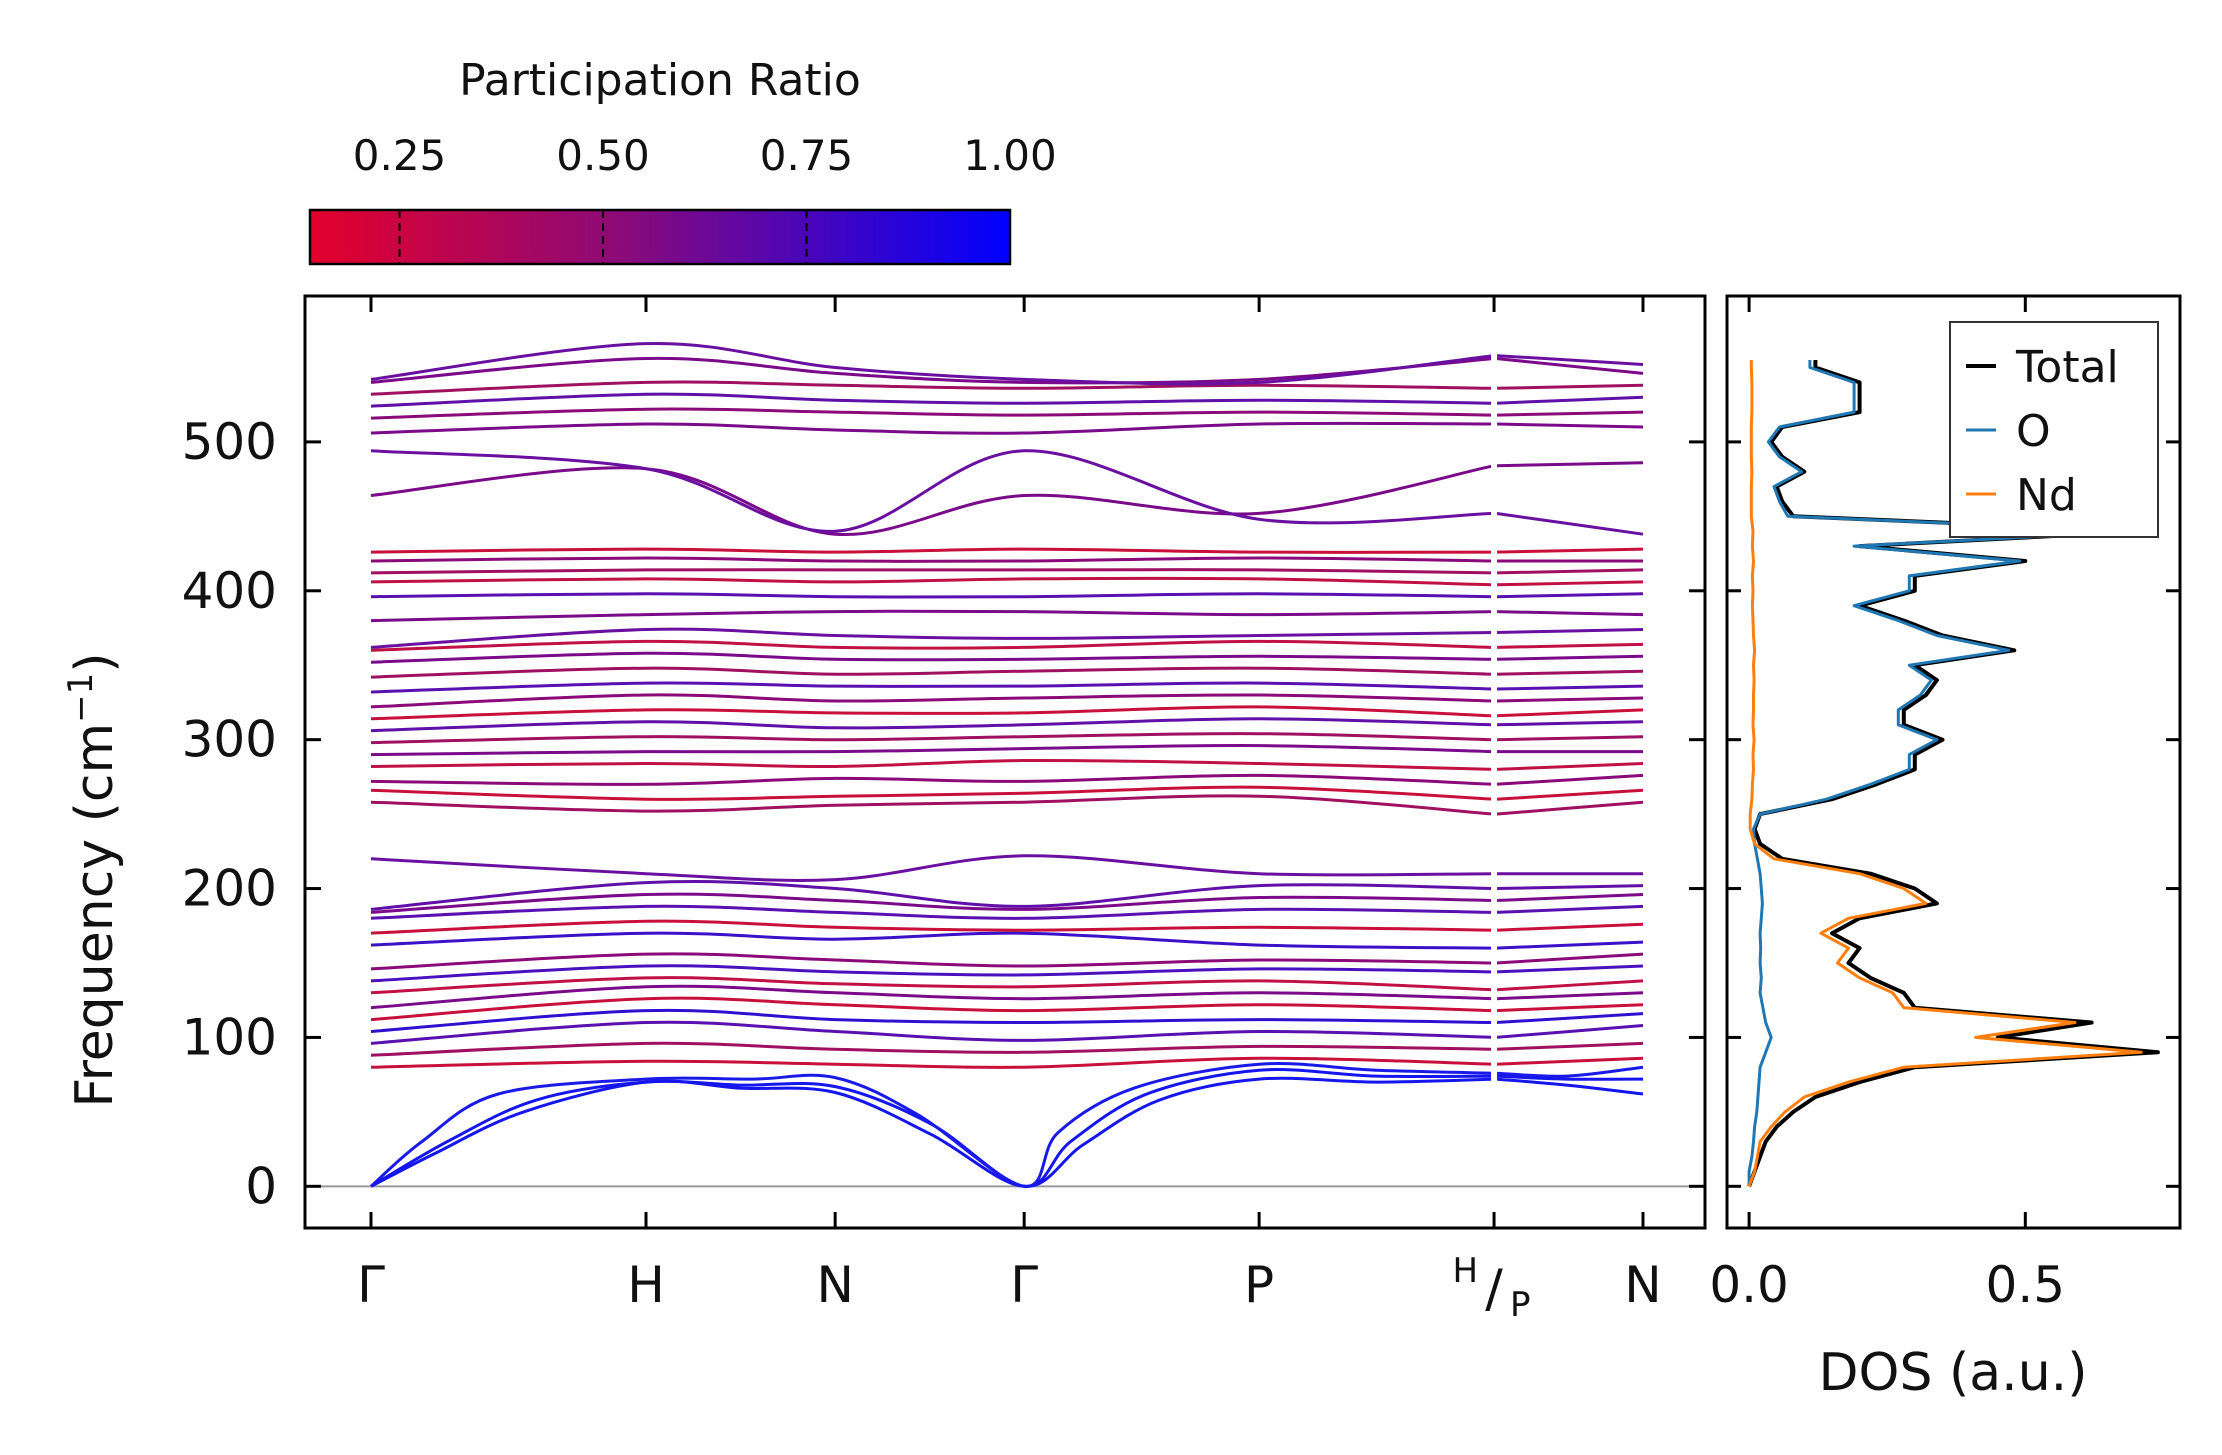 The image size is (2222, 1455). Describe the element at coordinates (1494, 740) in the screenshot. I see `path-break-gap` at that location.